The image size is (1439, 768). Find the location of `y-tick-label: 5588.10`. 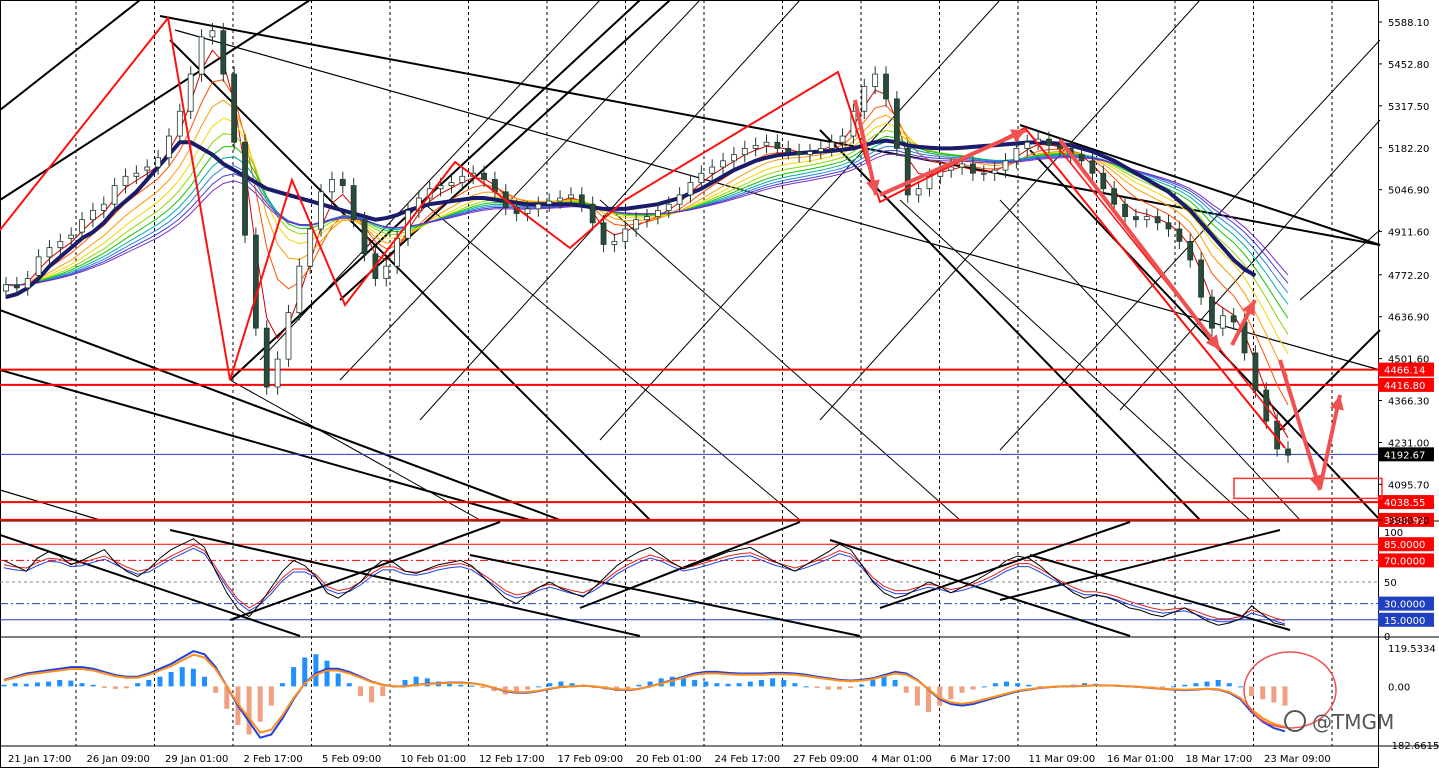

y-tick-label: 5588.10 is located at coordinates (1408, 23).